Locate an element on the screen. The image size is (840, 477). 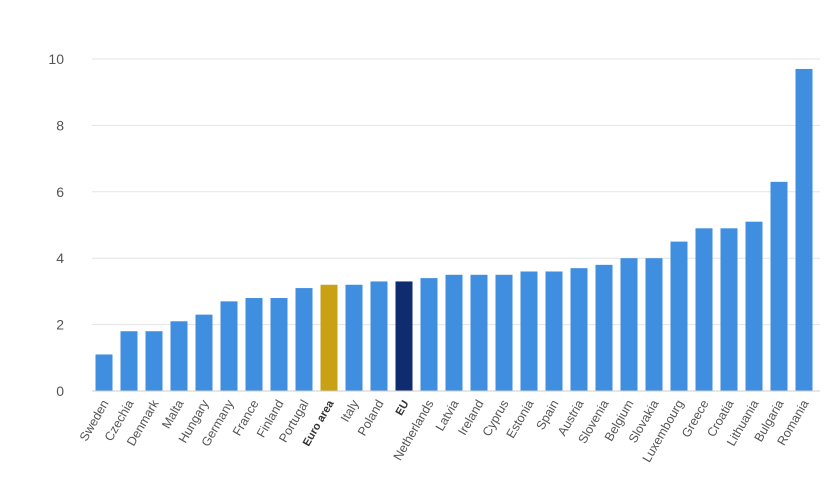
x-tick-label: EU is located at coordinates (403, 407).